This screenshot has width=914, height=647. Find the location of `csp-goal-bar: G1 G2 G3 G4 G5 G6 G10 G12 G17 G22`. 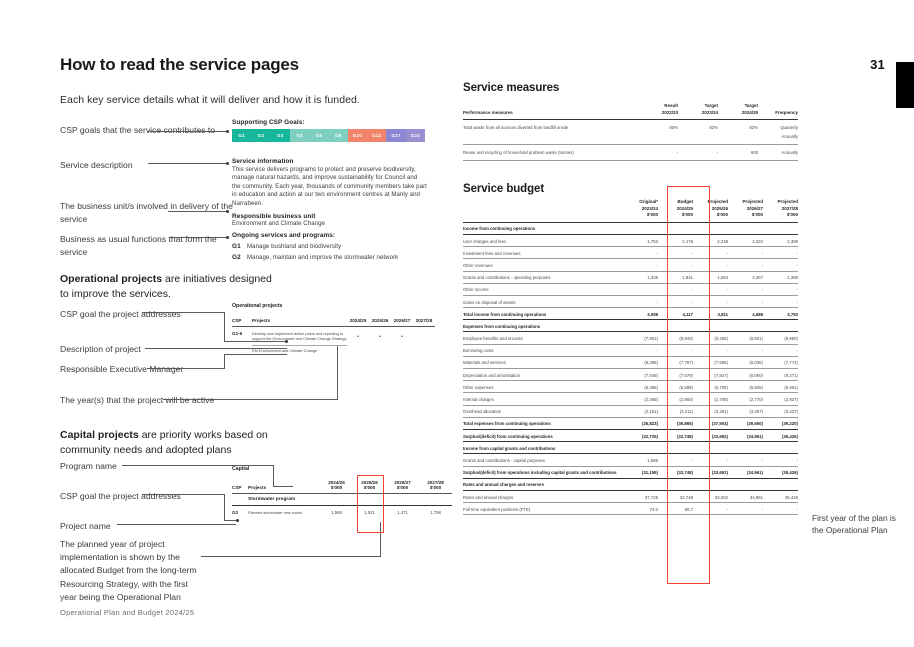

csp-goal-bar: G1 G2 G3 G4 G5 G6 G10 G12 G17 G22 is located at coordinates (328, 135).